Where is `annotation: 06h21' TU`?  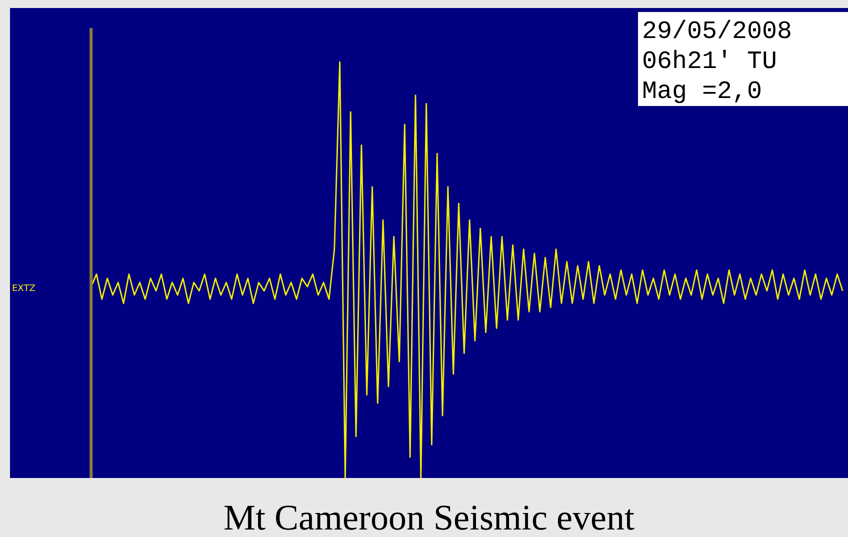 annotation: 06h21' TU is located at coordinates (710, 61).